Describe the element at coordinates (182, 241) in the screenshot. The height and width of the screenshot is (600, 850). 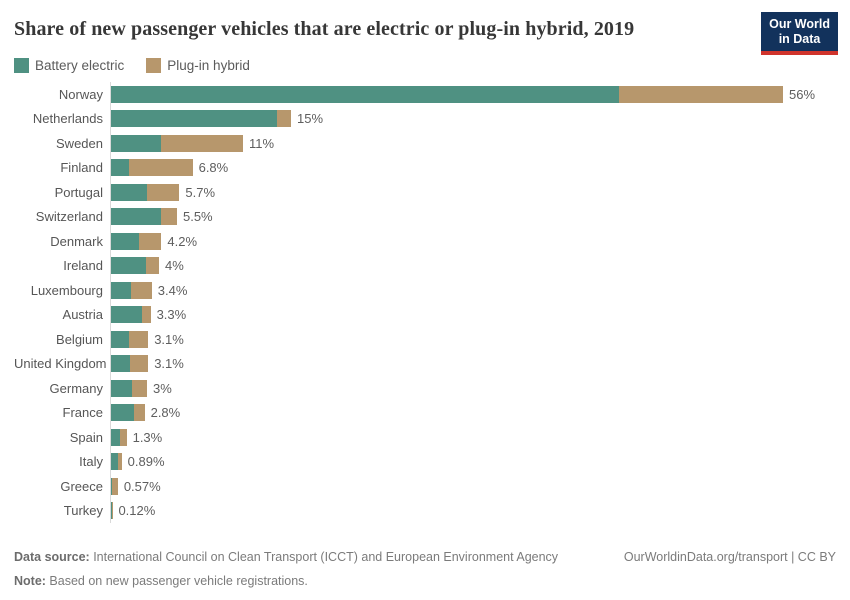
I see `bar-value-label: 4.2%` at that location.